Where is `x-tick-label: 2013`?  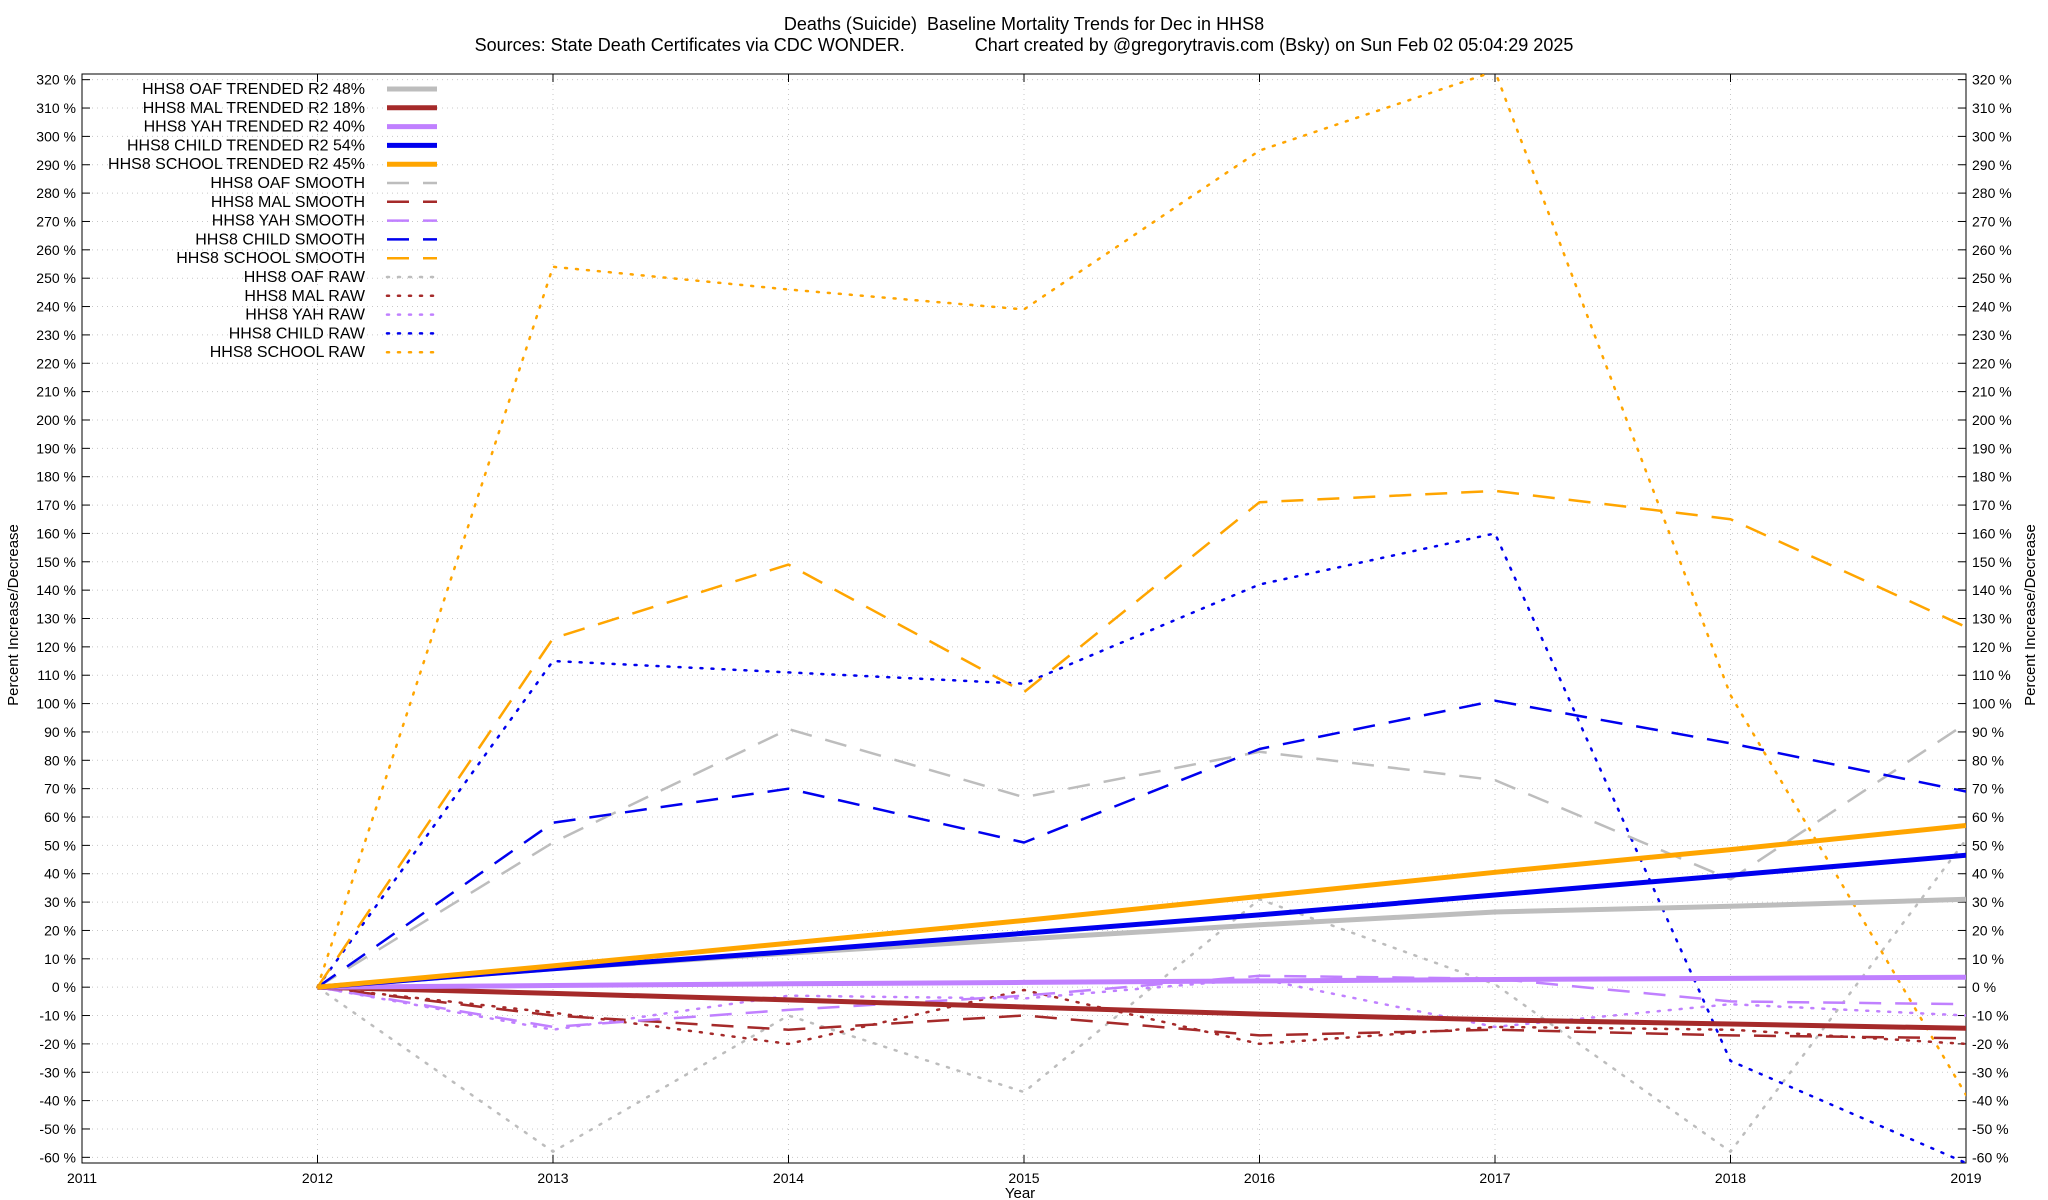 x-tick-label: 2013 is located at coordinates (552, 1178).